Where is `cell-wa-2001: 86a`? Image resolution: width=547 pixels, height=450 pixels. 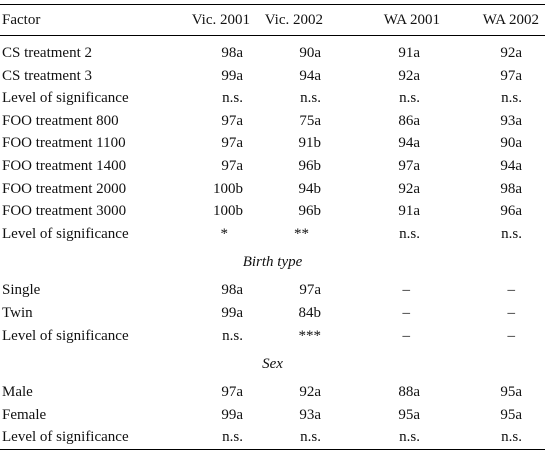 cell-wa-2001: 86a is located at coordinates (409, 120).